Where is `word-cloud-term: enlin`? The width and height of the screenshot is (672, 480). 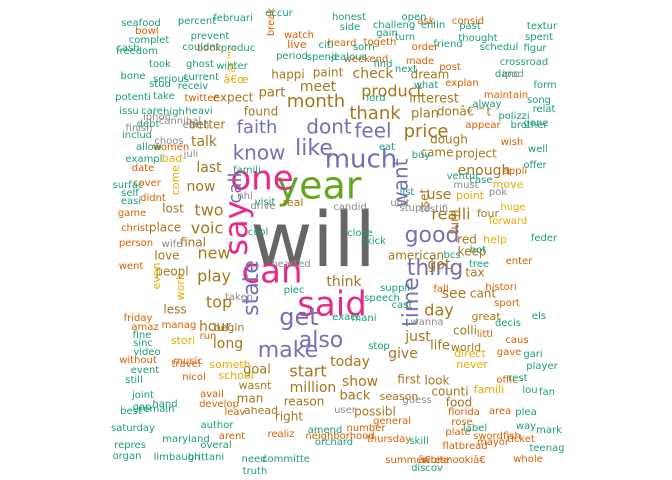
word-cloud-term: enlin is located at coordinates (433, 25).